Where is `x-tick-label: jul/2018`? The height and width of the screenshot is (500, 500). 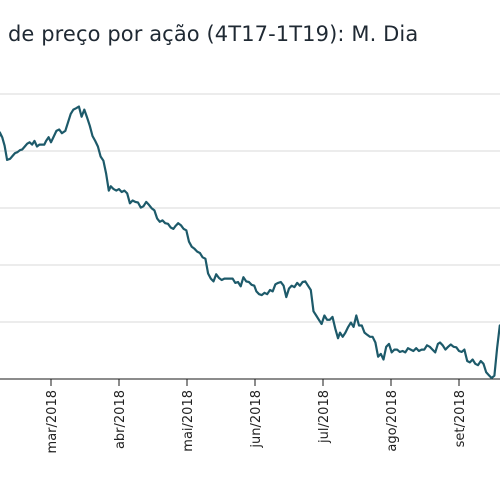 x-tick-label: jul/2018 is located at coordinates (324, 417).